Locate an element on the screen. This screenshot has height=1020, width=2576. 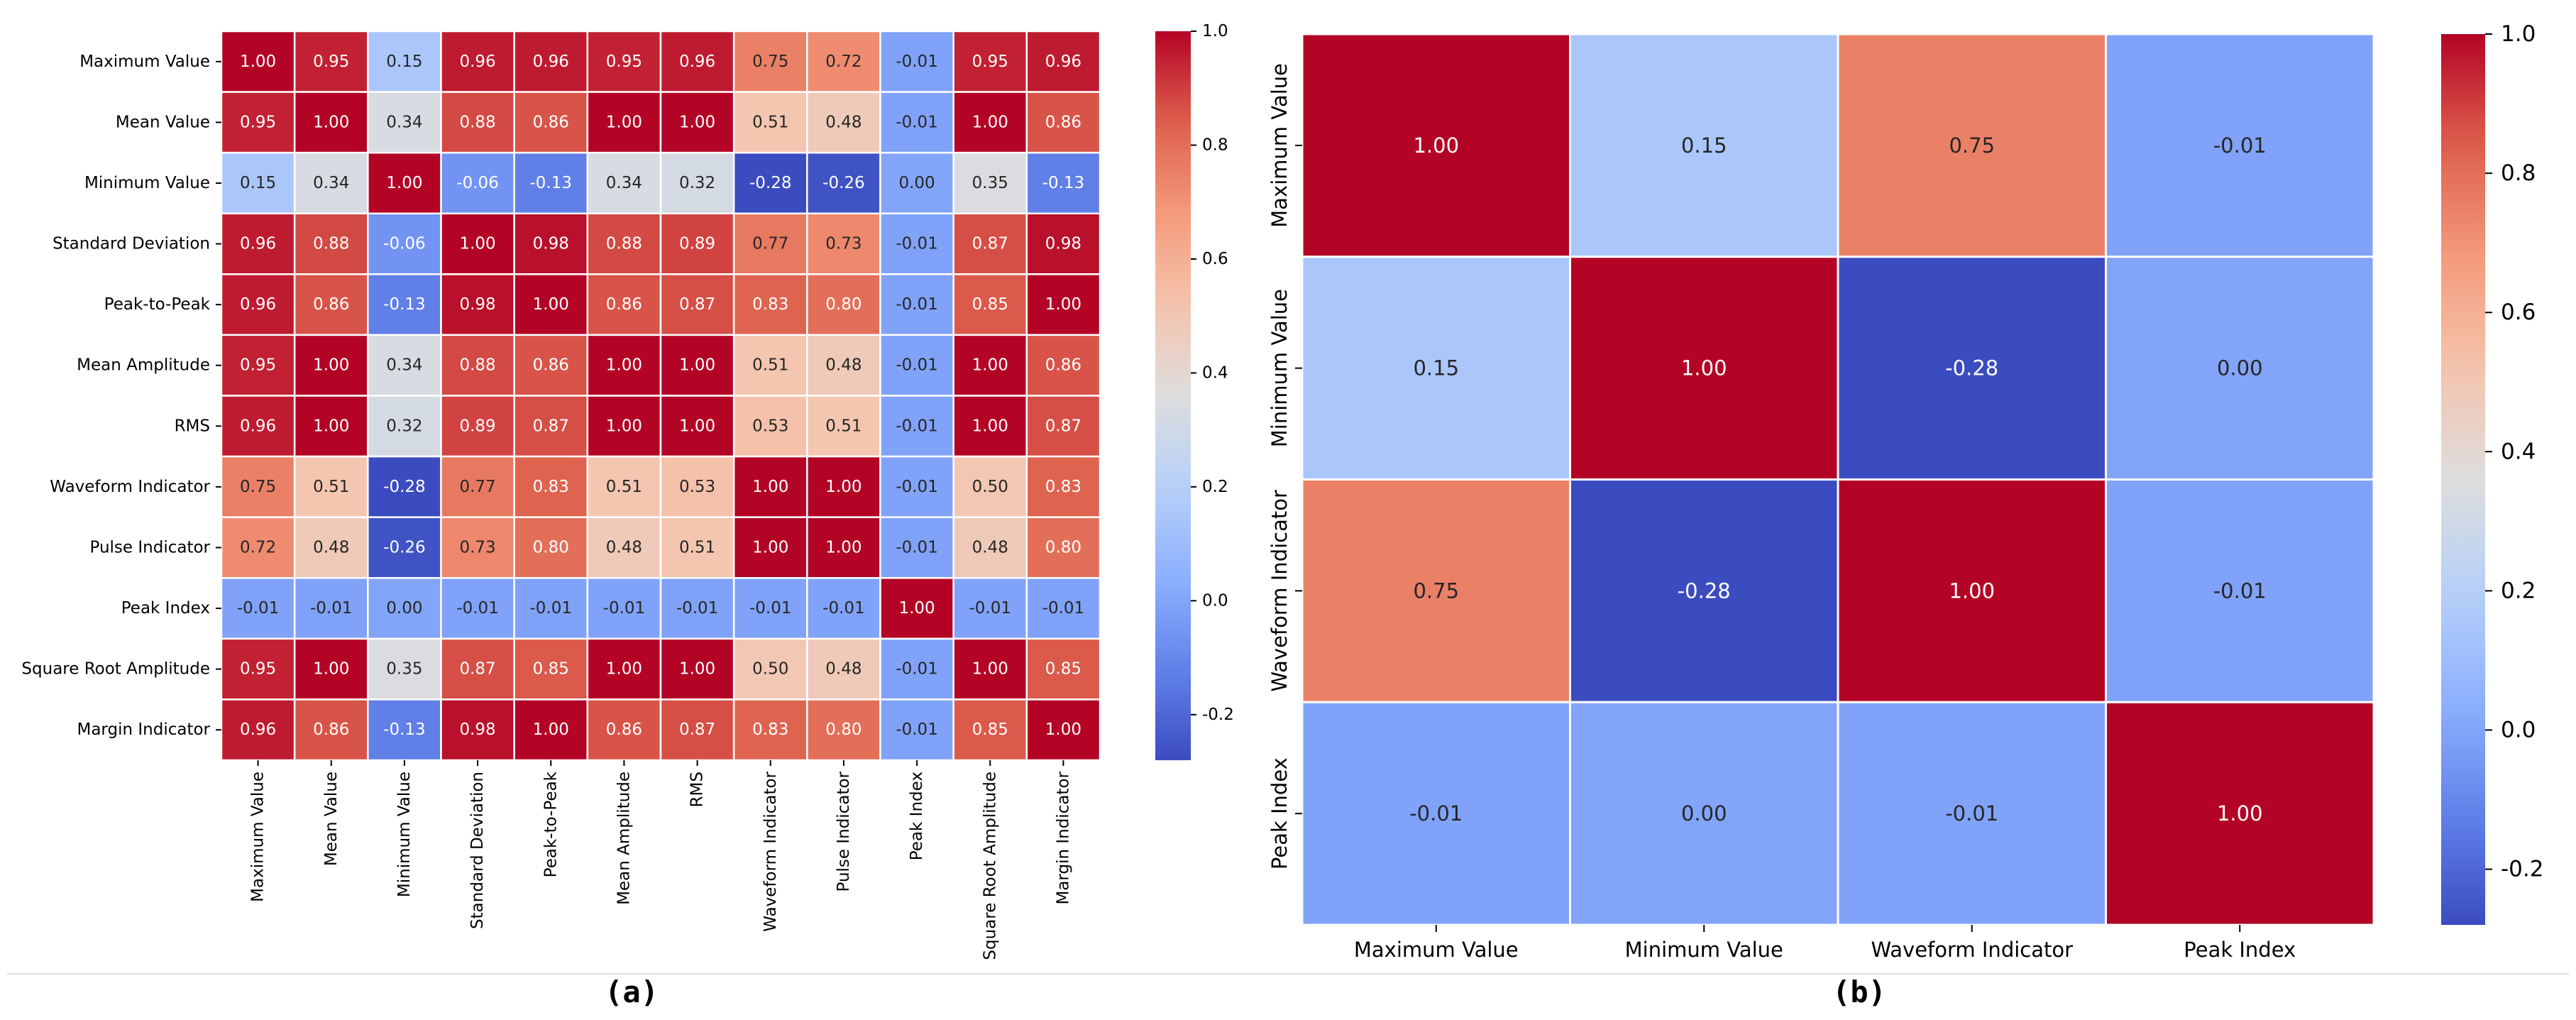
cell-value-label: 0.89 is located at coordinates (477, 426).